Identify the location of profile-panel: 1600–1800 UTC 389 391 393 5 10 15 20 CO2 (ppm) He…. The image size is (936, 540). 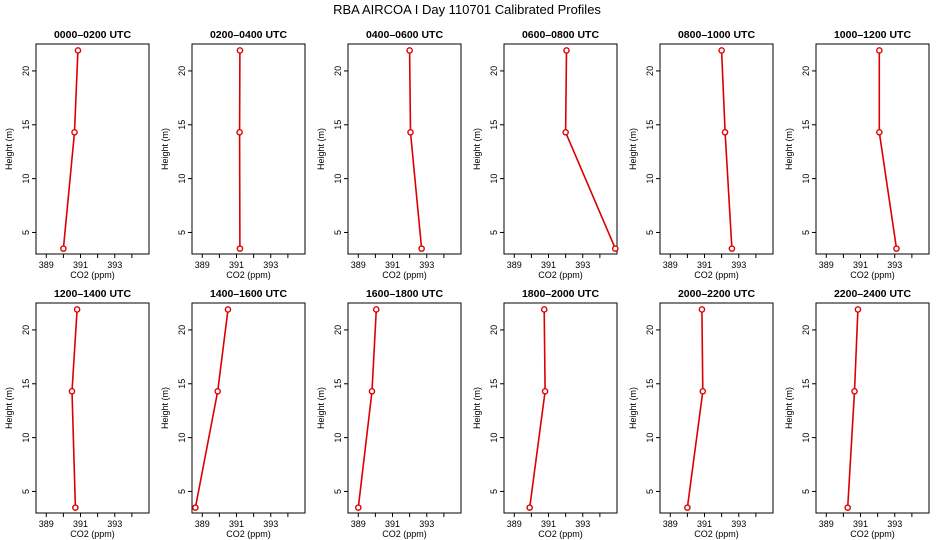
(389, 413).